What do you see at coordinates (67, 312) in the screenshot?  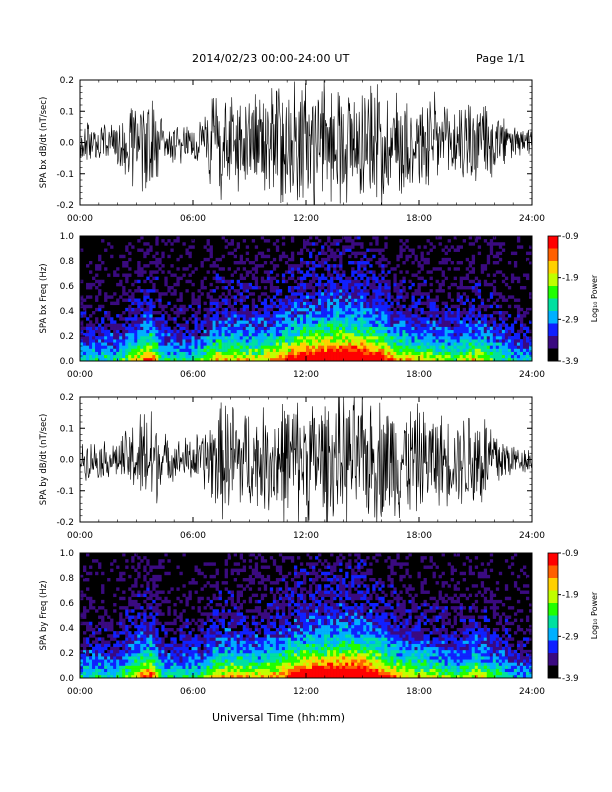 I see `y-tick-label: 0.4` at bounding box center [67, 312].